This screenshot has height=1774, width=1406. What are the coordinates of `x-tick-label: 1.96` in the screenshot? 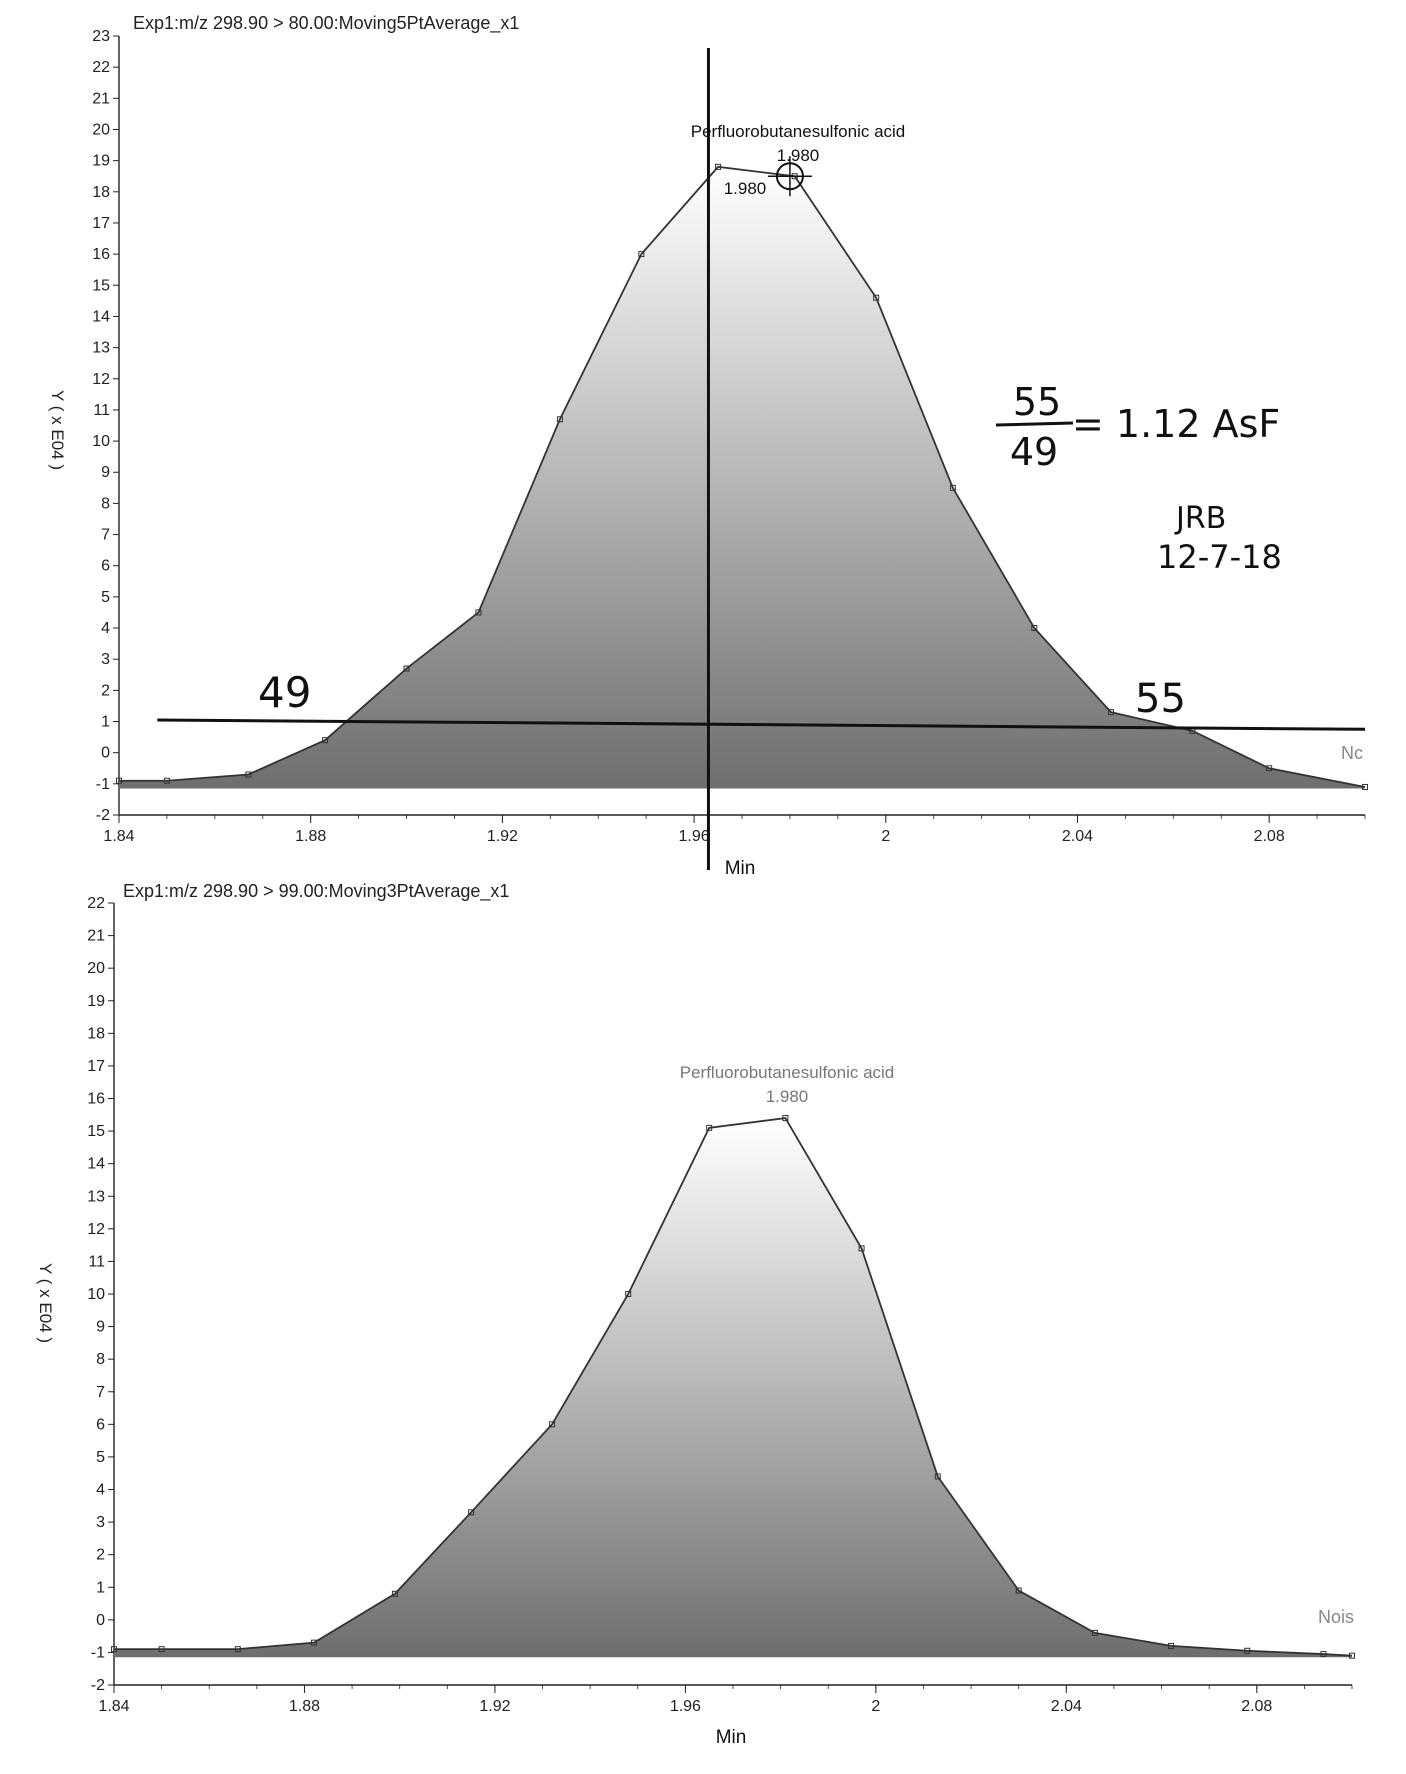 It's located at (685, 1706).